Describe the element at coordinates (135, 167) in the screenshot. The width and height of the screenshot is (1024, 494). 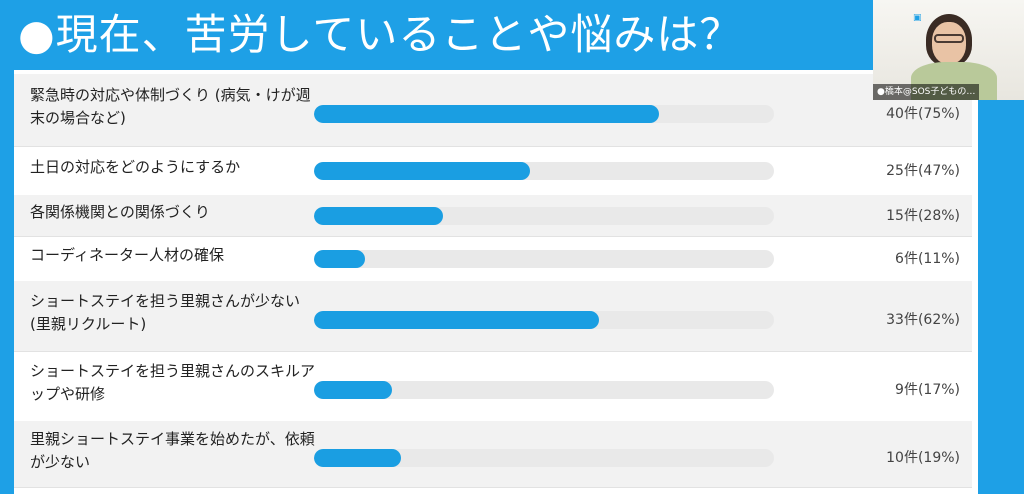
I see `poll-option-label: 土日の対応をどのようにするか` at that location.